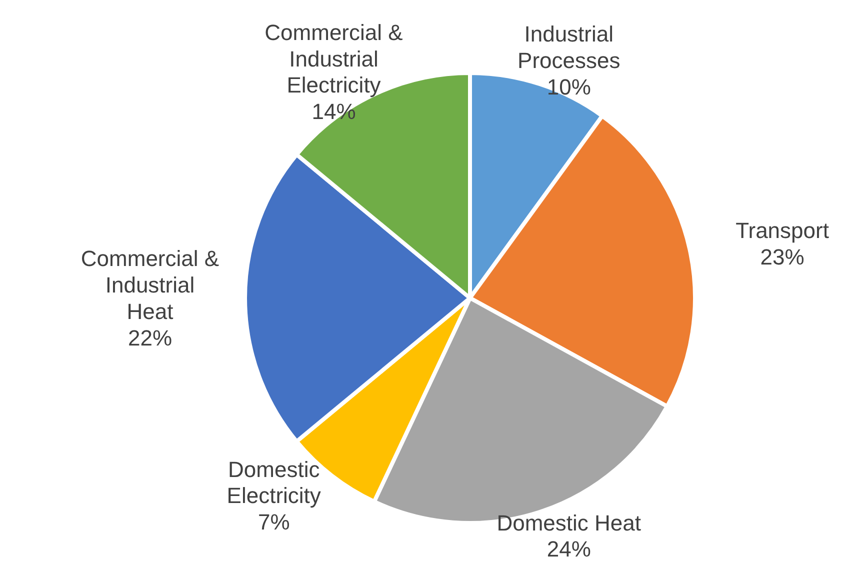 Image resolution: width=850 pixels, height=571 pixels. I want to click on slice-label: Commercial & Industrial Heat, so click(150, 285).